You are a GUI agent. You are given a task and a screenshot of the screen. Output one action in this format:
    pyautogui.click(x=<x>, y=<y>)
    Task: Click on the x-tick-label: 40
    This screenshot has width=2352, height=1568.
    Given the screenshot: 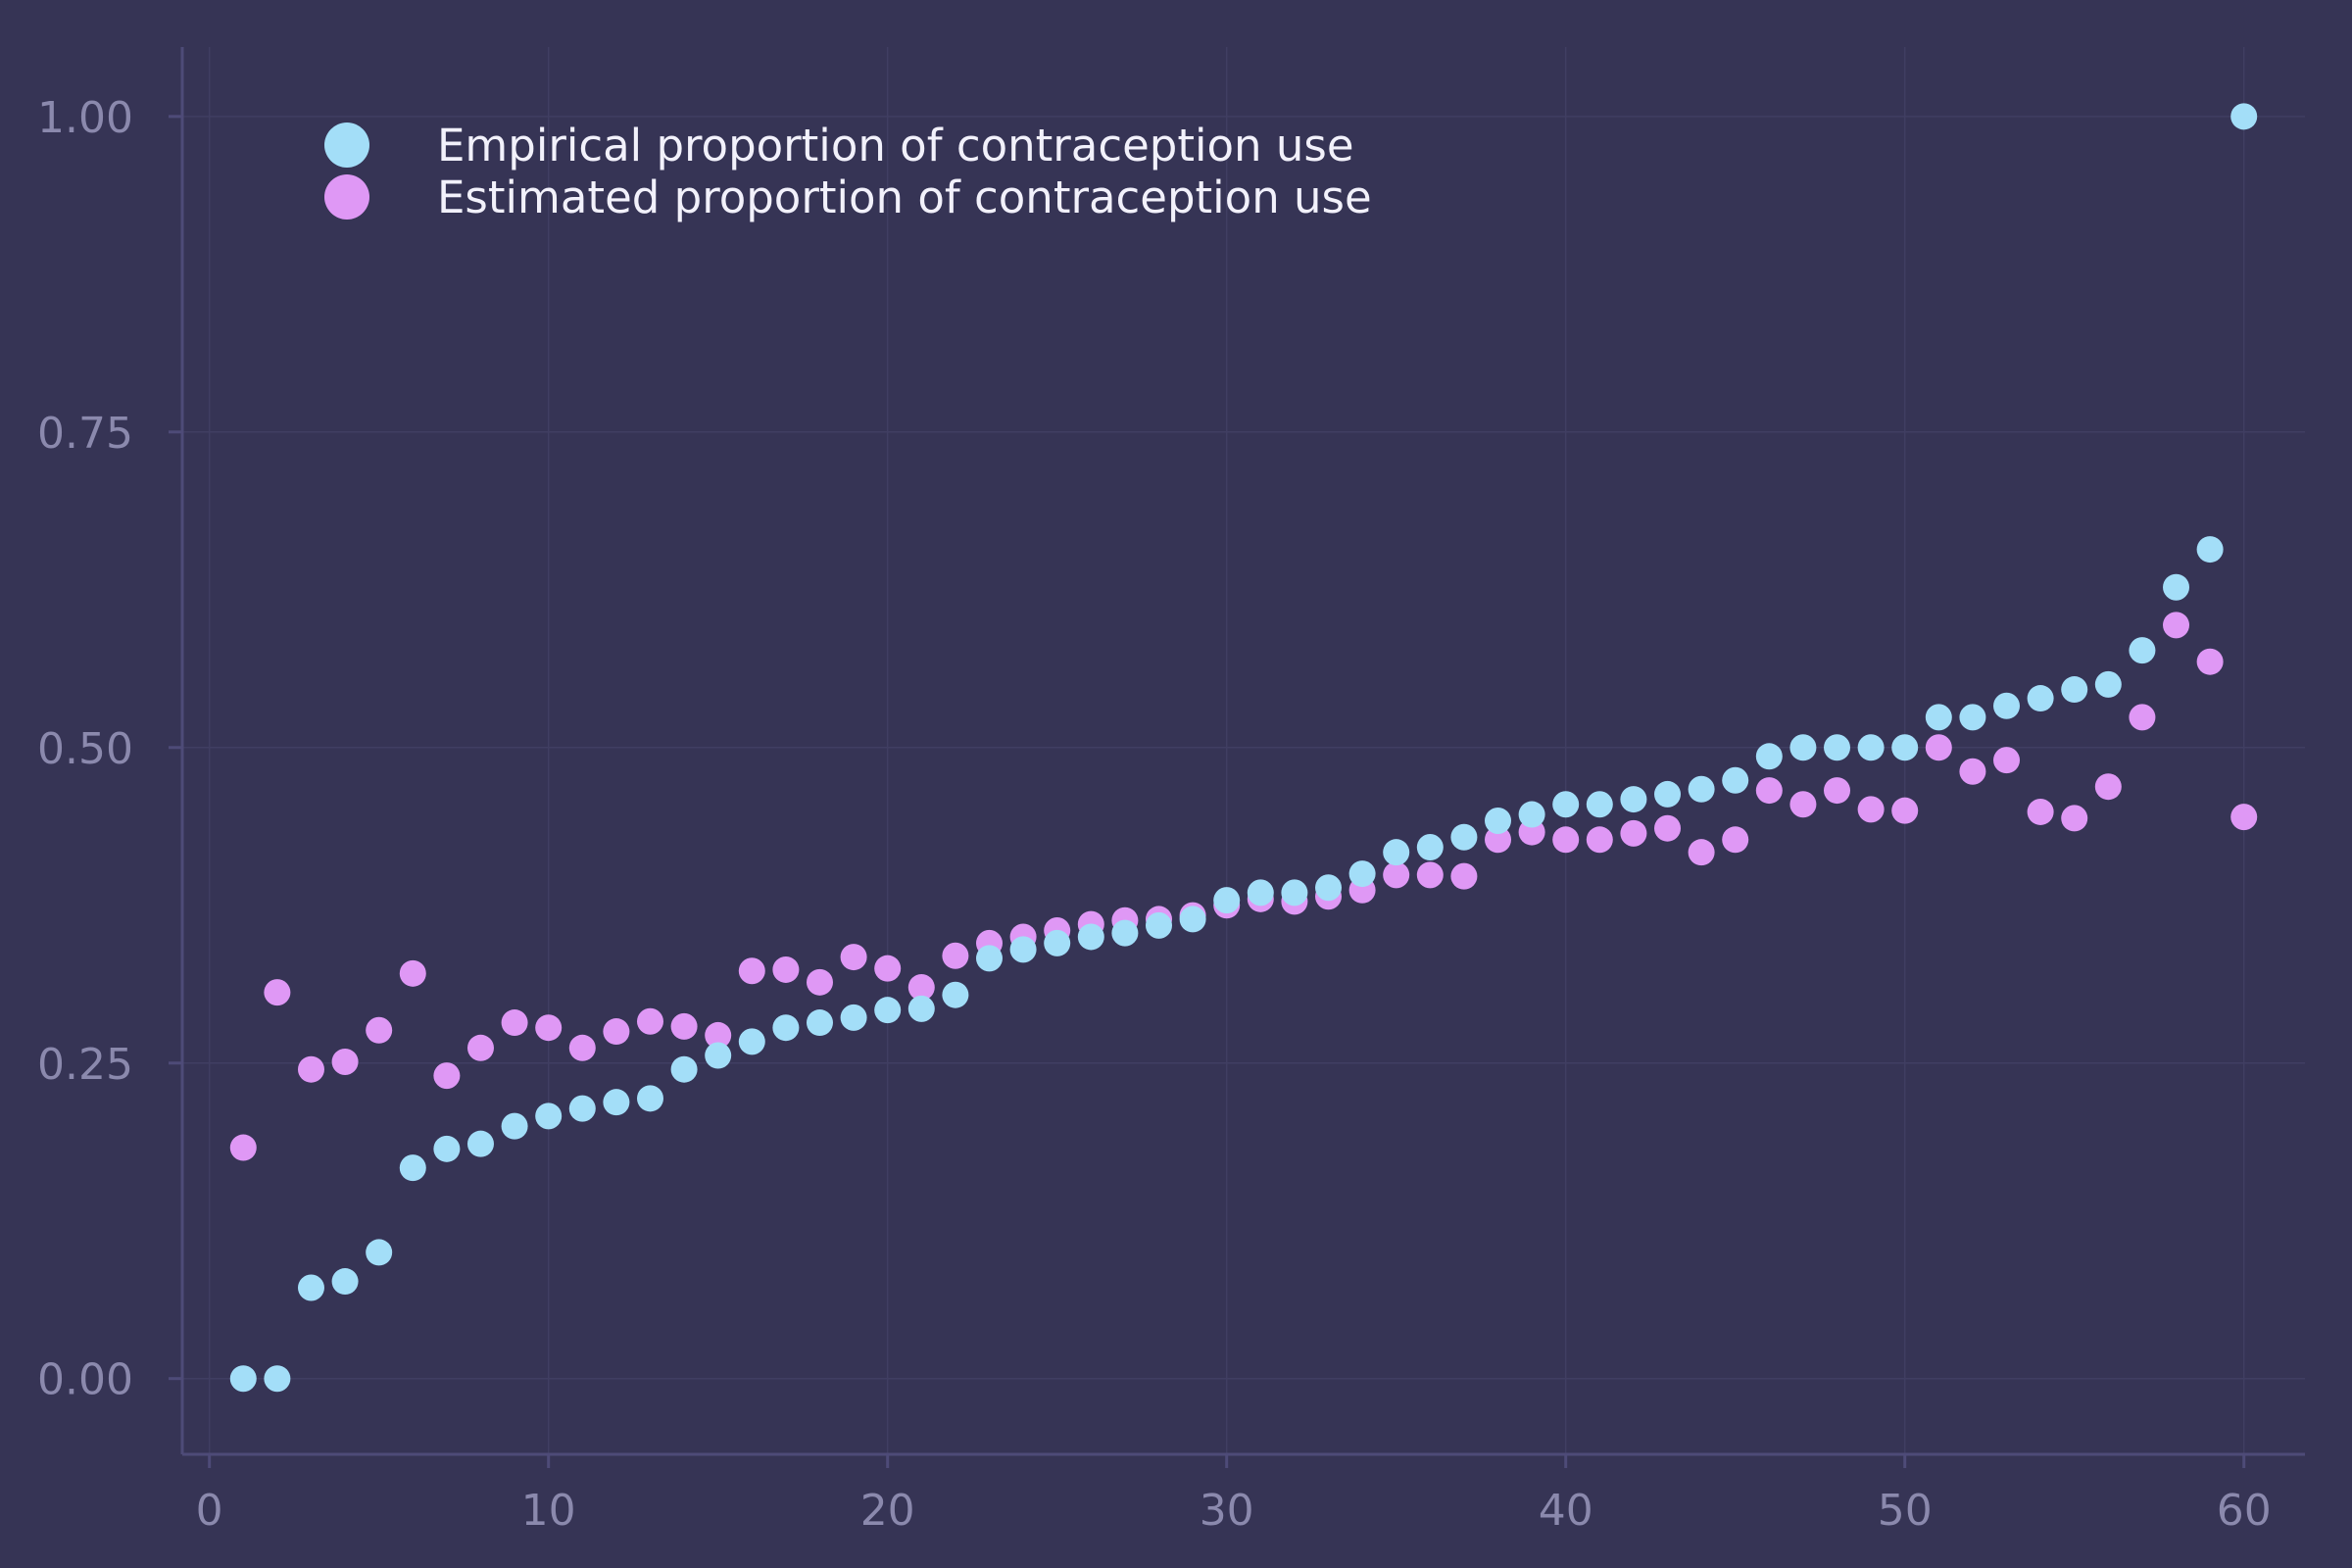 What is the action you would take?
    pyautogui.click(x=1566, y=1511)
    